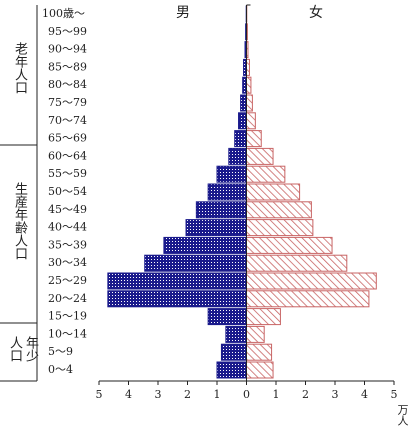 This screenshot has height=438, width=414. Describe the element at coordinates (60, 369) in the screenshot. I see `y-tick-label: 0～4` at that location.